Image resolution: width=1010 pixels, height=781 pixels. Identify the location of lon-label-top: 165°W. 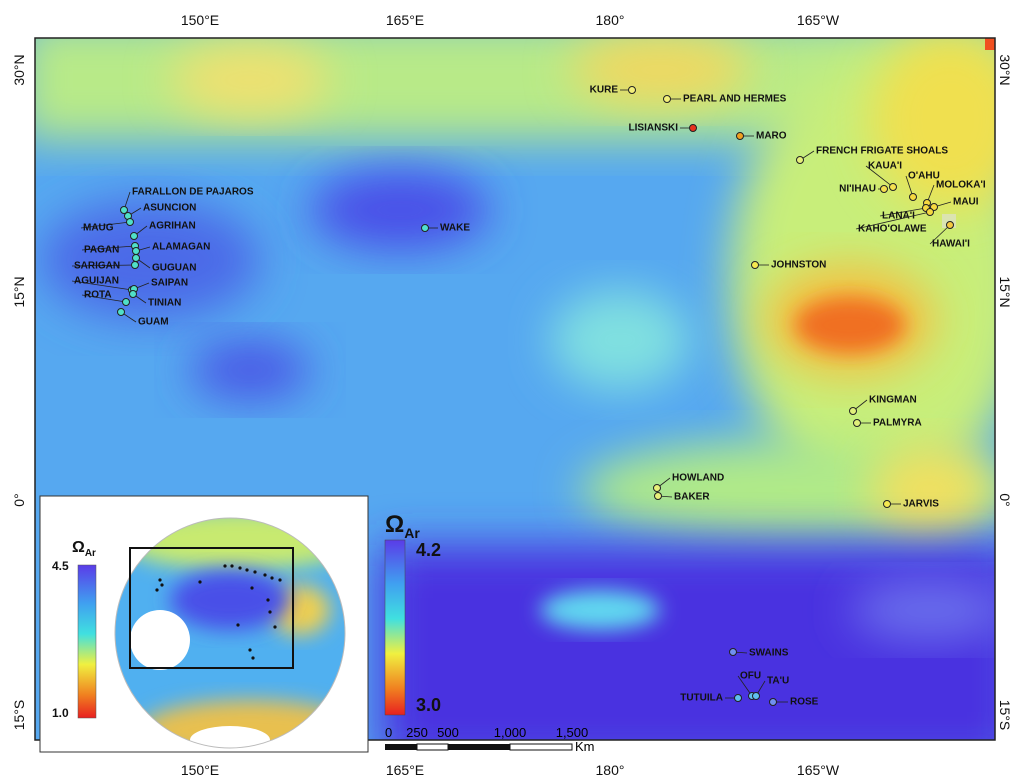
(818, 20).